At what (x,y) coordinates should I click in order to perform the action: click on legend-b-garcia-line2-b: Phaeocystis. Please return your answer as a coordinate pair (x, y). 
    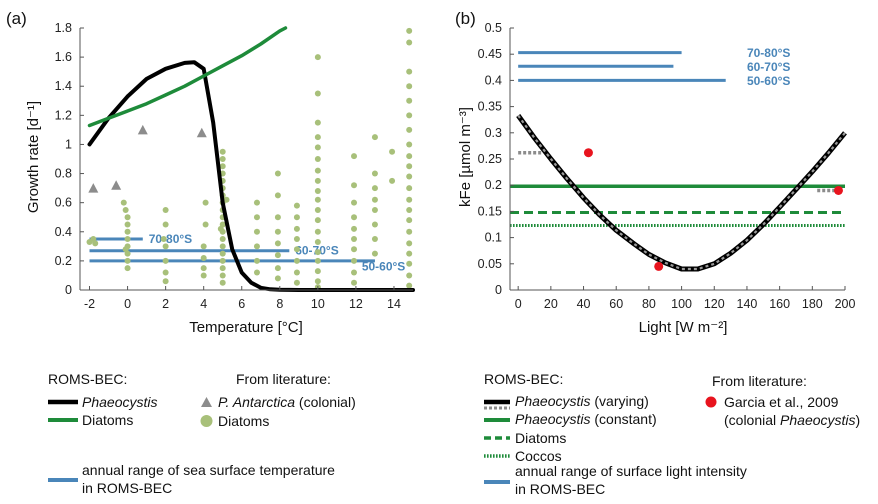
    Looking at the image, I should click on (817, 420).